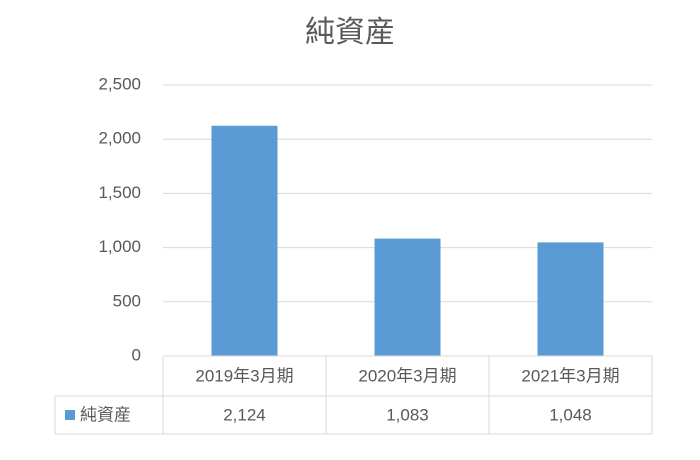  I want to click on y-tick-label: 500, so click(127, 300).